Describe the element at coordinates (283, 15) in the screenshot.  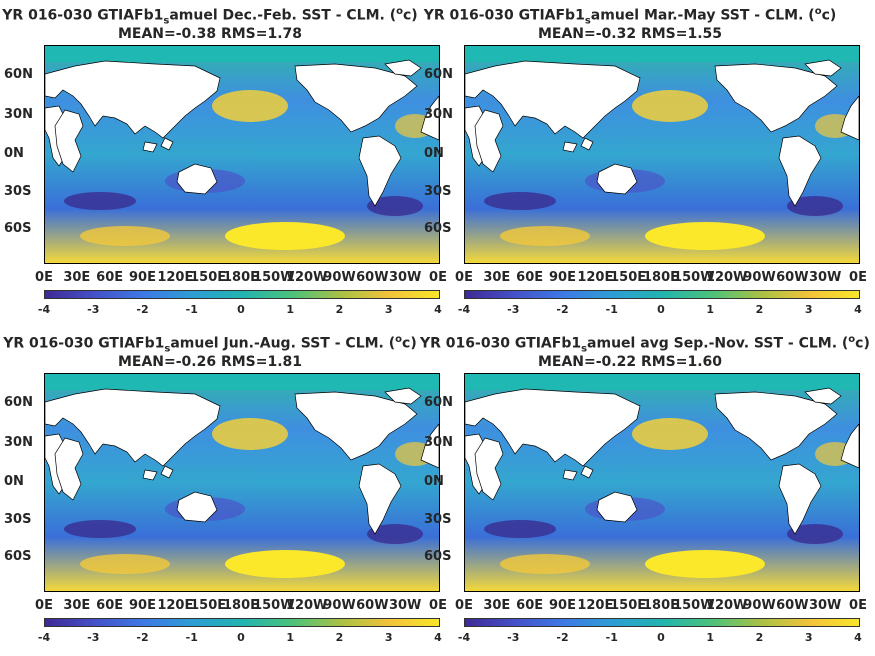
I see `title-rest: amuel Dec.-Feb. SST - CLM. (` at that location.